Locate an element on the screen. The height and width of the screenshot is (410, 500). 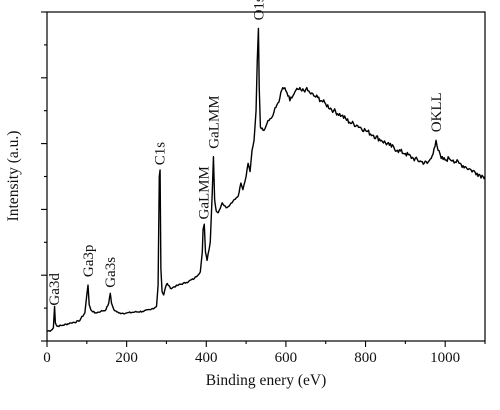
x-tick-label: 400 is located at coordinates (206, 358).